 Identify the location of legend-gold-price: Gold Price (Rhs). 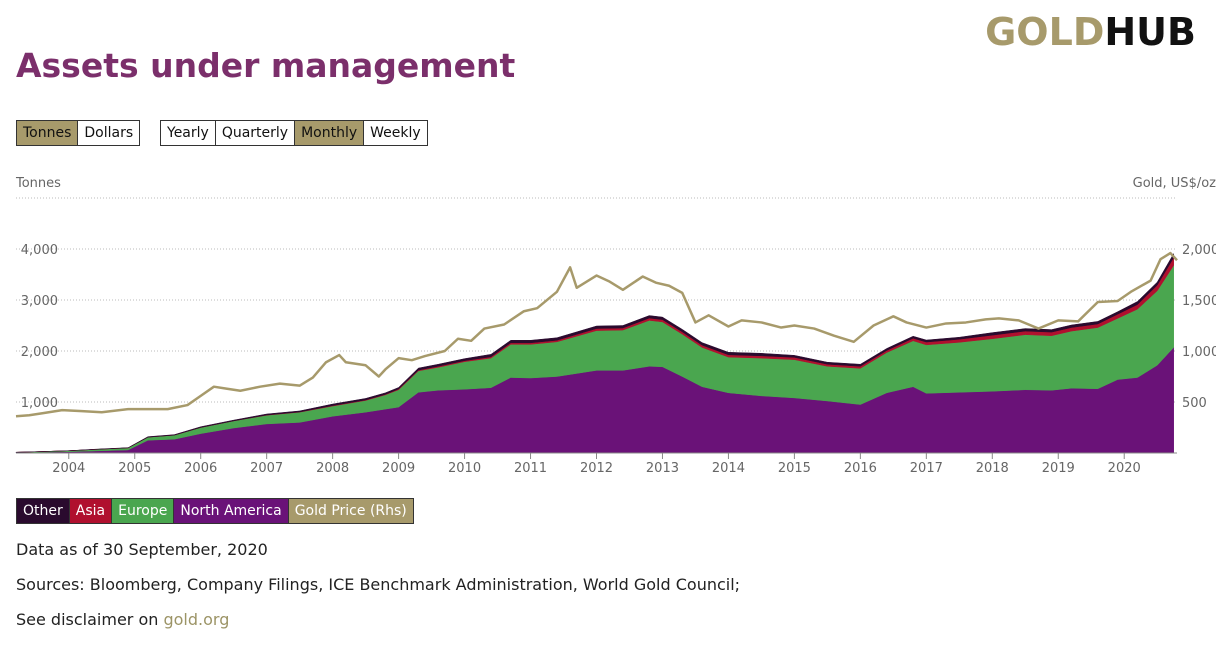
(350, 511).